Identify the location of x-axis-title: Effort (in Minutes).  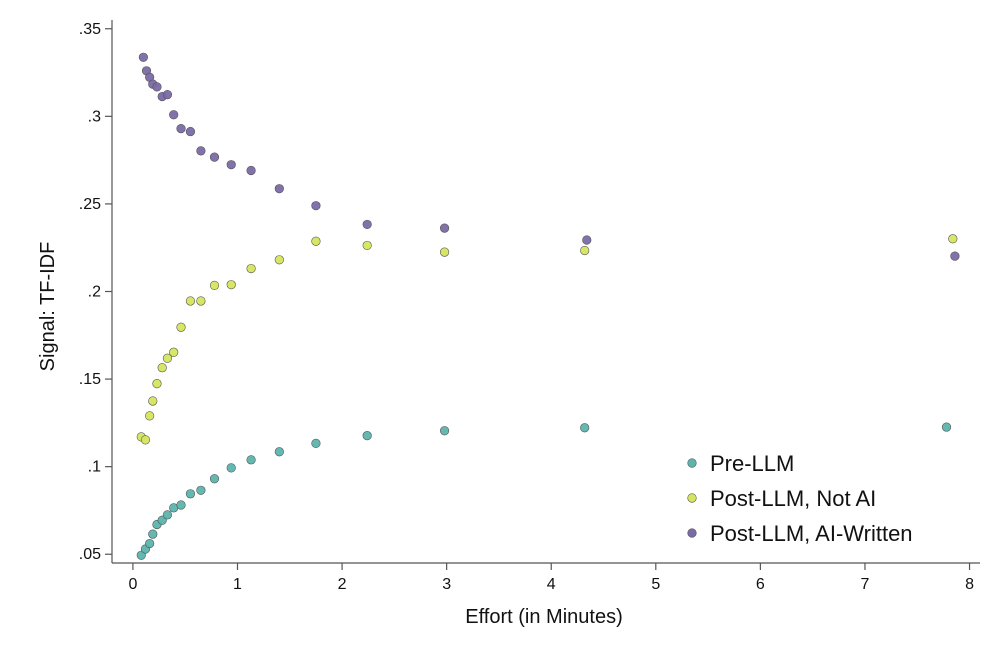
(543, 617).